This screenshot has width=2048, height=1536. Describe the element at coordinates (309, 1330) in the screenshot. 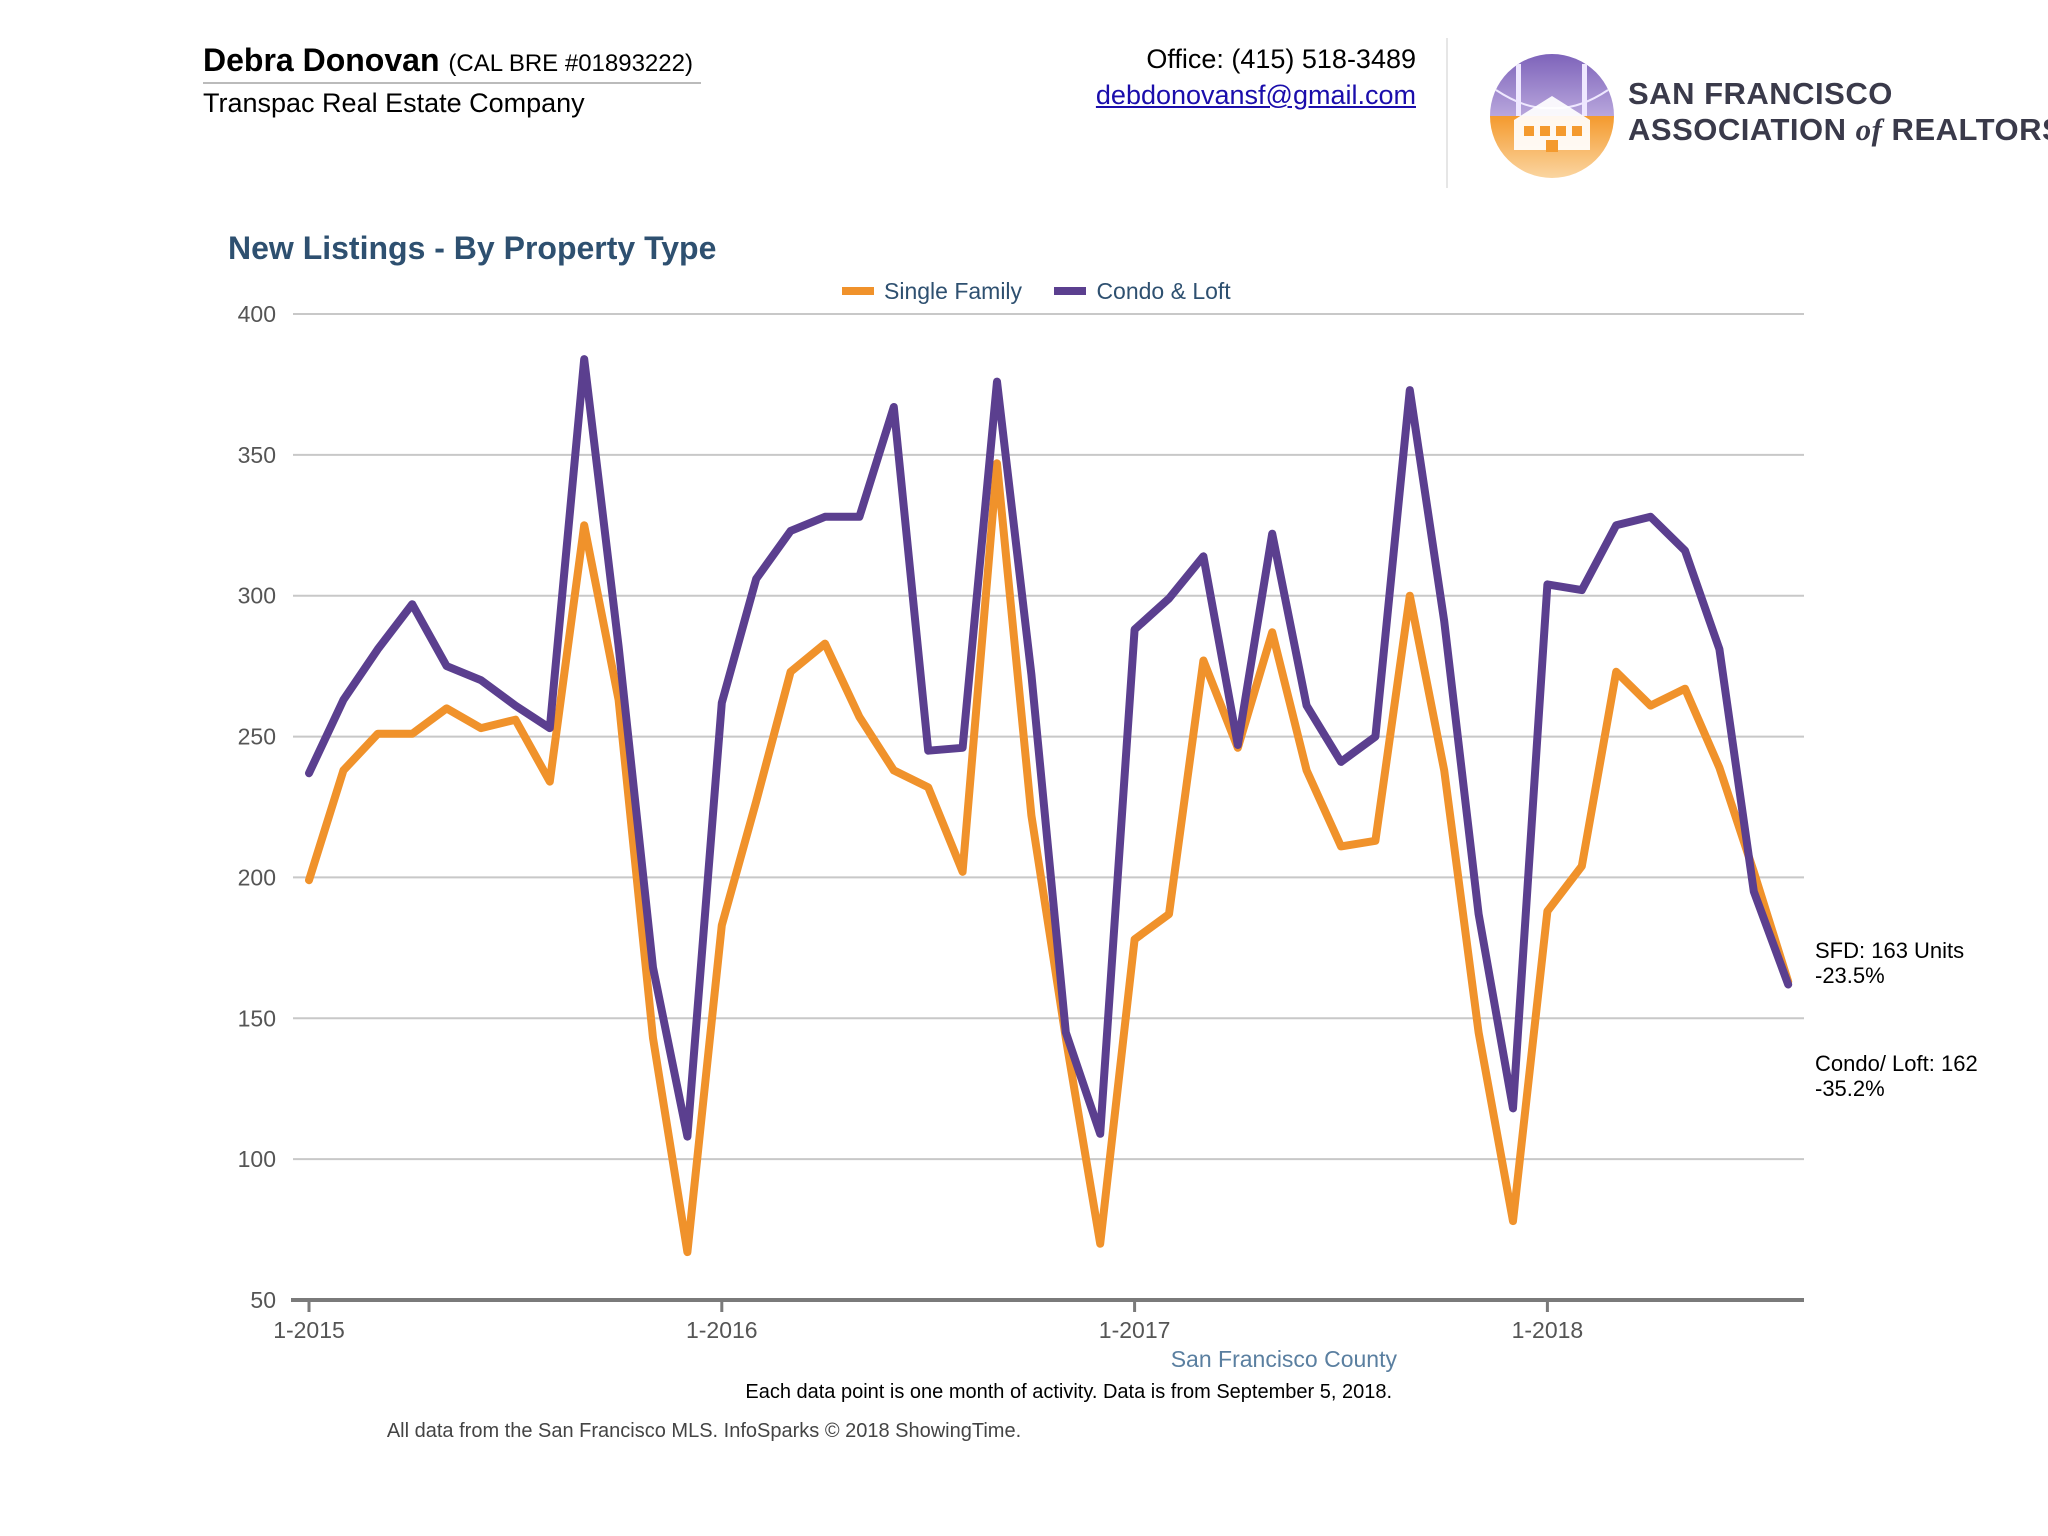

I see `x-tick-label: 1-2015` at that location.